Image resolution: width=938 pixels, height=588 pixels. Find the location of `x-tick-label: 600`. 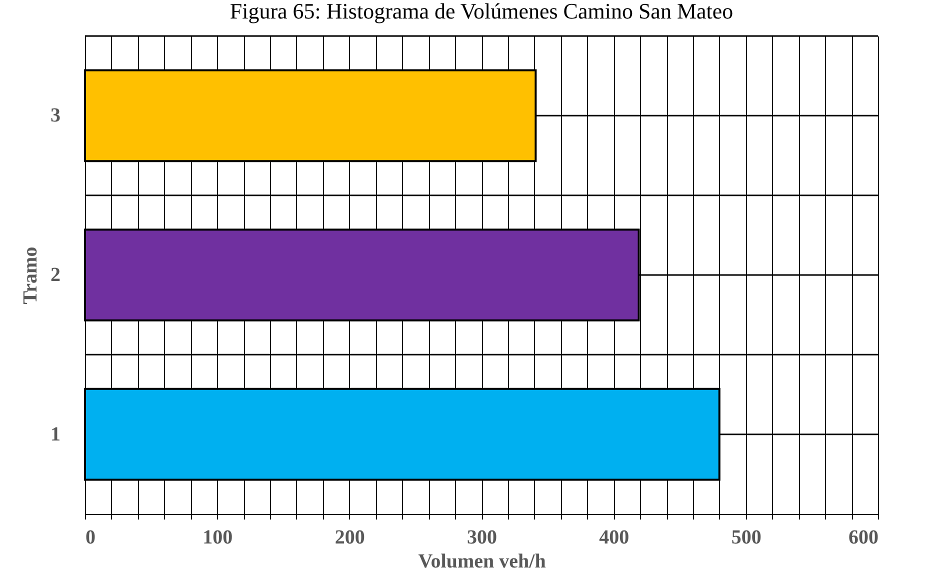

x-tick-label: 600 is located at coordinates (863, 537).